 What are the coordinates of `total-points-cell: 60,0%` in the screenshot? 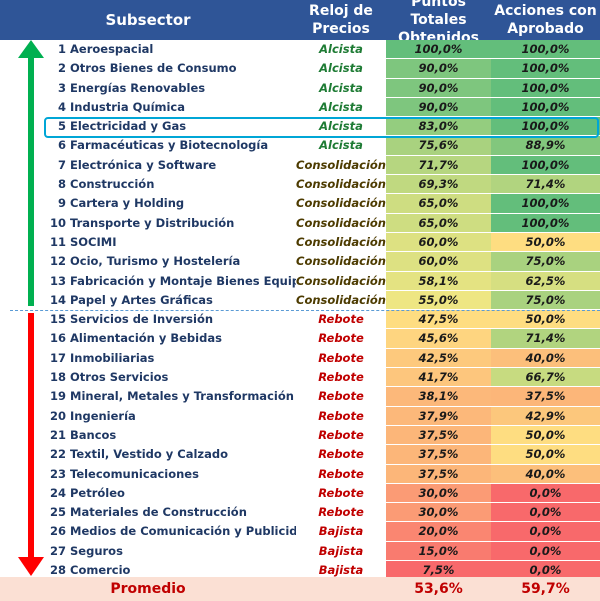 It's located at (438, 242).